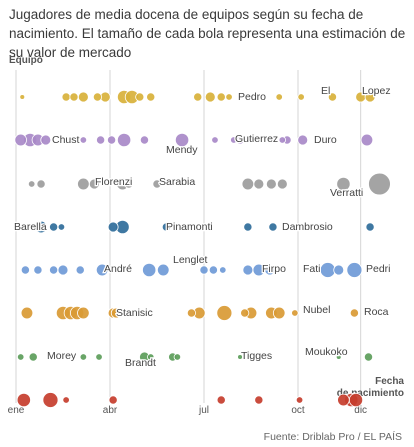  I want to click on x-axis-label-line1: Fecha, so click(389, 381).